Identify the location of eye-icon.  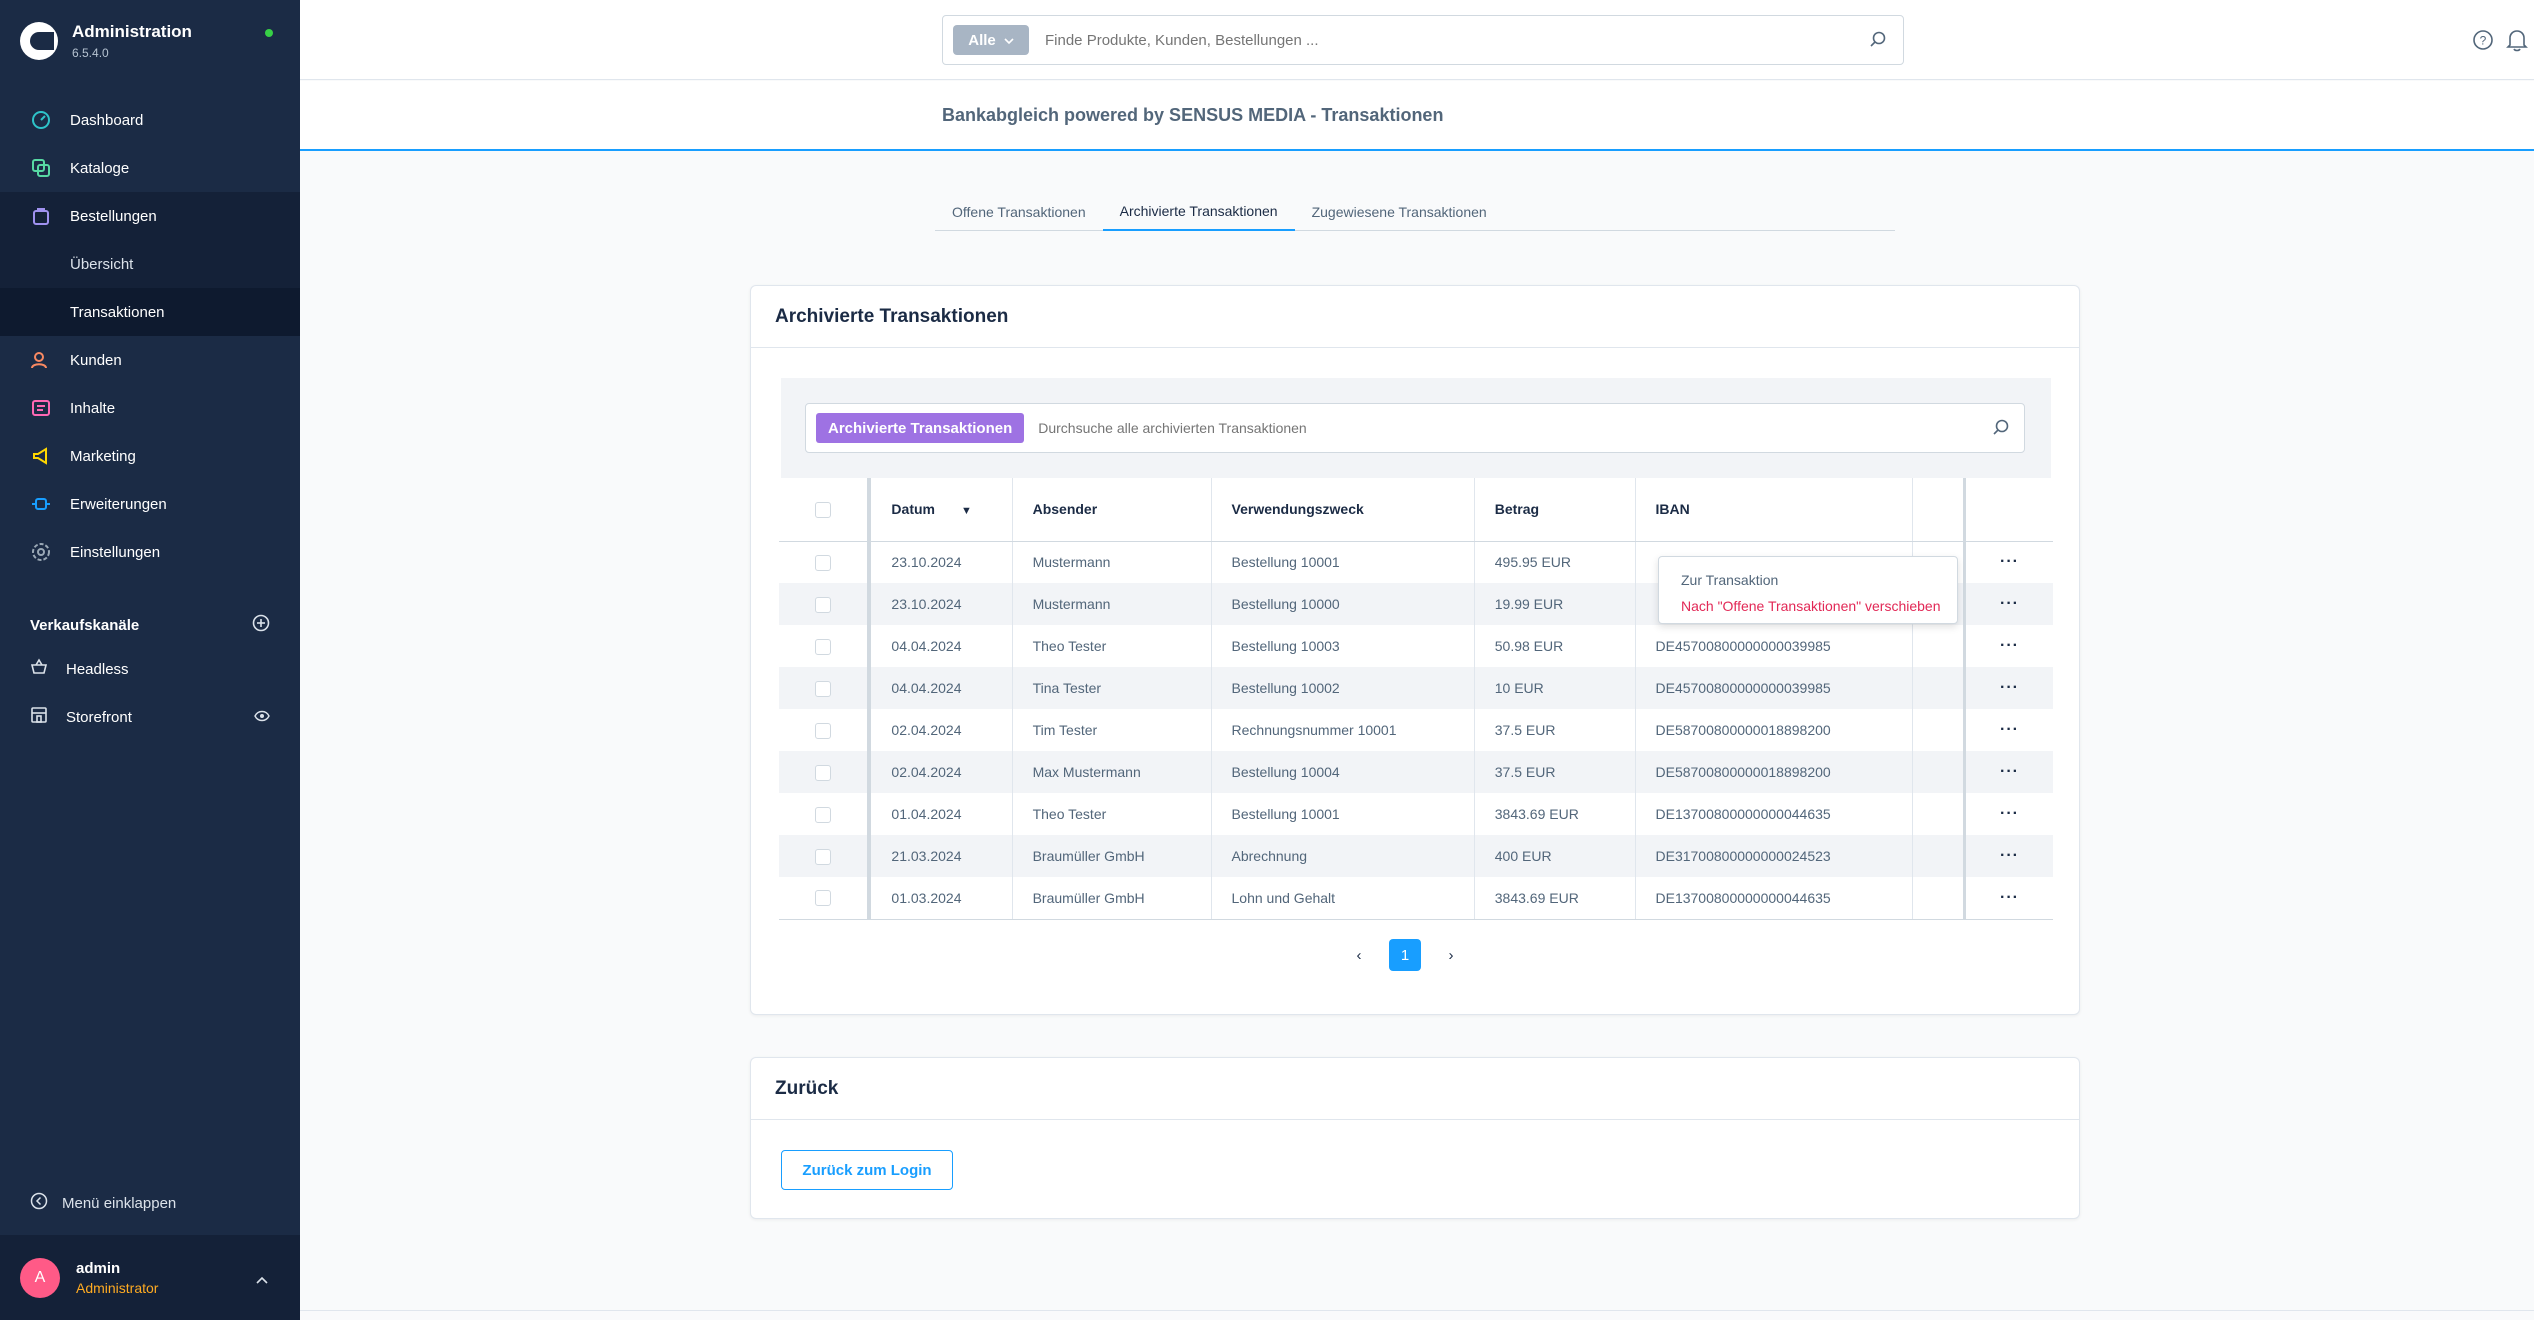
(262, 717).